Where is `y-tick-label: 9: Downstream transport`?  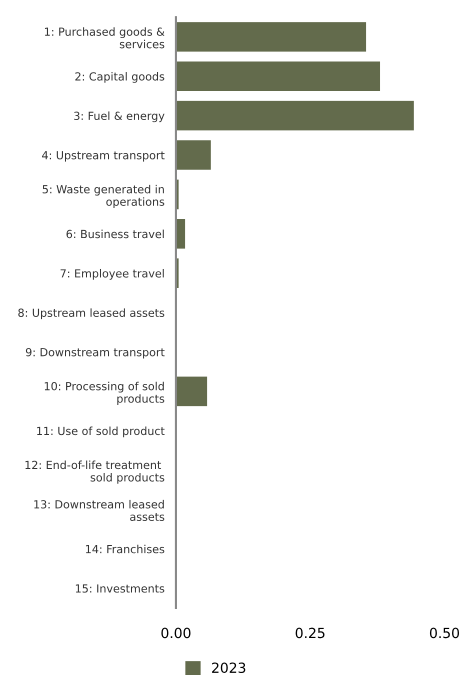
y-tick-label: 9: Downstream transport is located at coordinates (95, 353).